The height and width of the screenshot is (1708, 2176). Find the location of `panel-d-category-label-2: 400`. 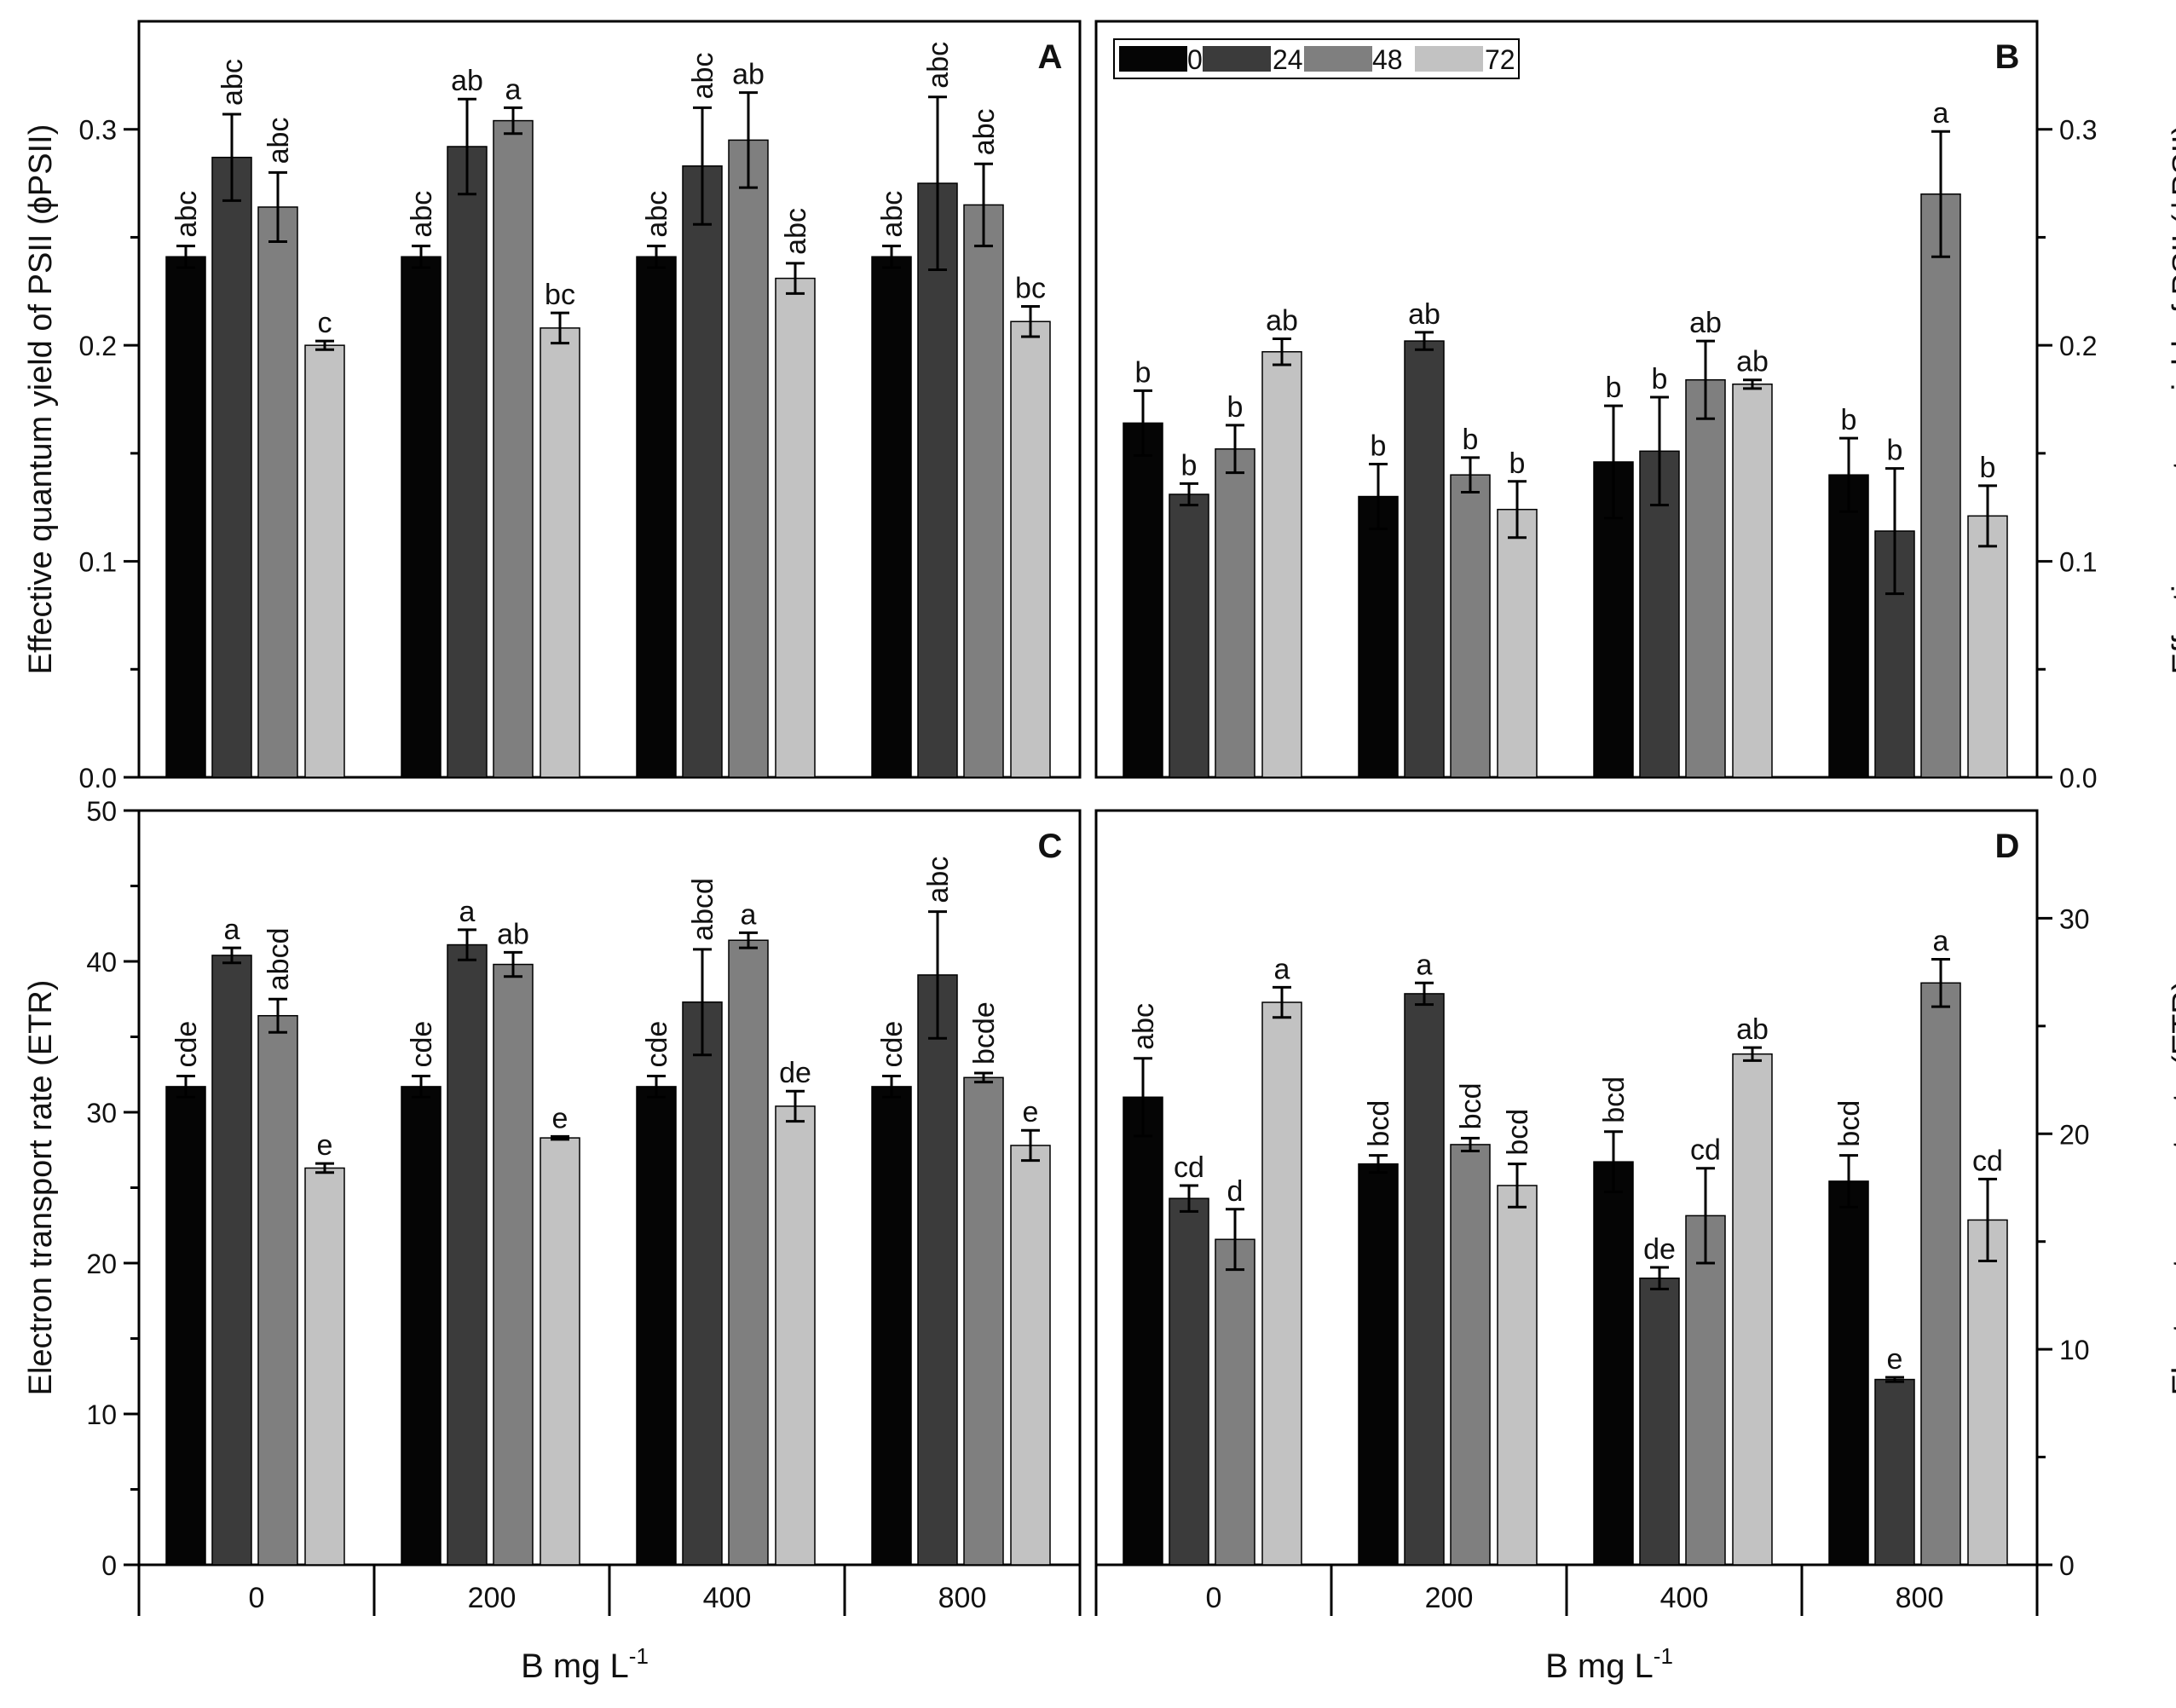

panel-d-category-label-2: 400 is located at coordinates (1685, 1598).